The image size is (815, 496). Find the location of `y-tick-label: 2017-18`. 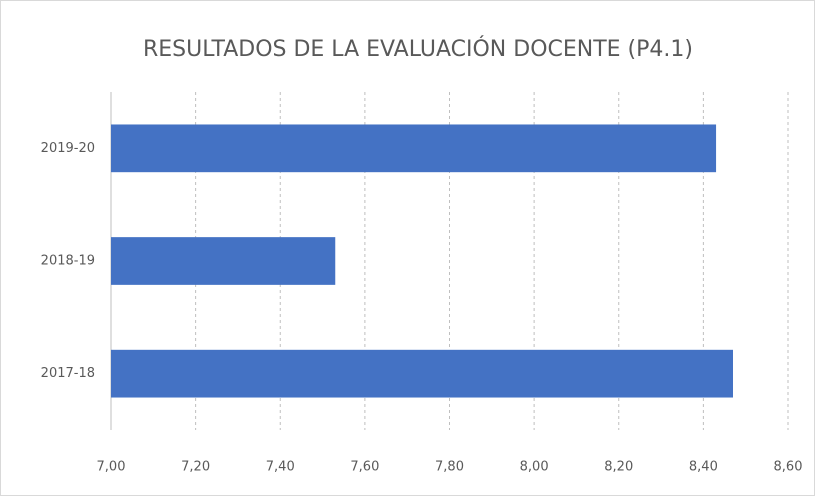

y-tick-label: 2017-18 is located at coordinates (68, 373).